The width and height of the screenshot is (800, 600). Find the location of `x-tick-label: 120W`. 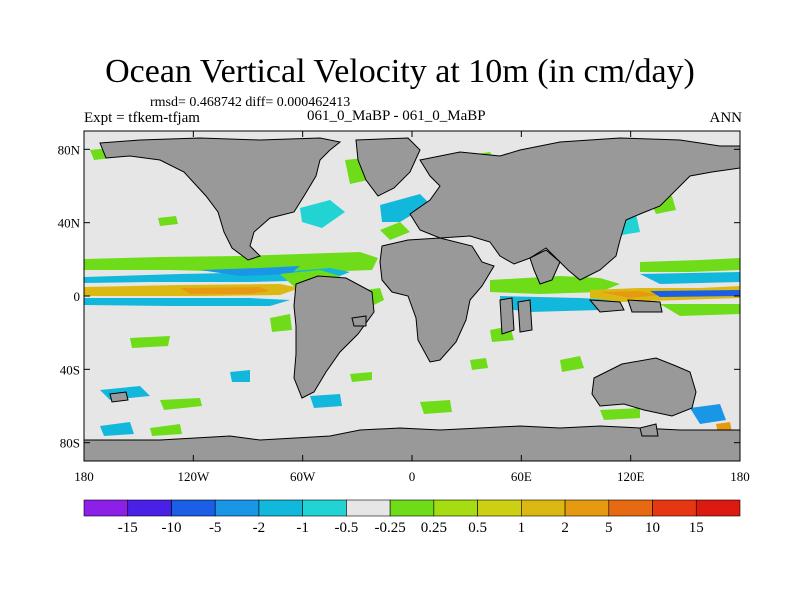

x-tick-label: 120W is located at coordinates (193, 476).